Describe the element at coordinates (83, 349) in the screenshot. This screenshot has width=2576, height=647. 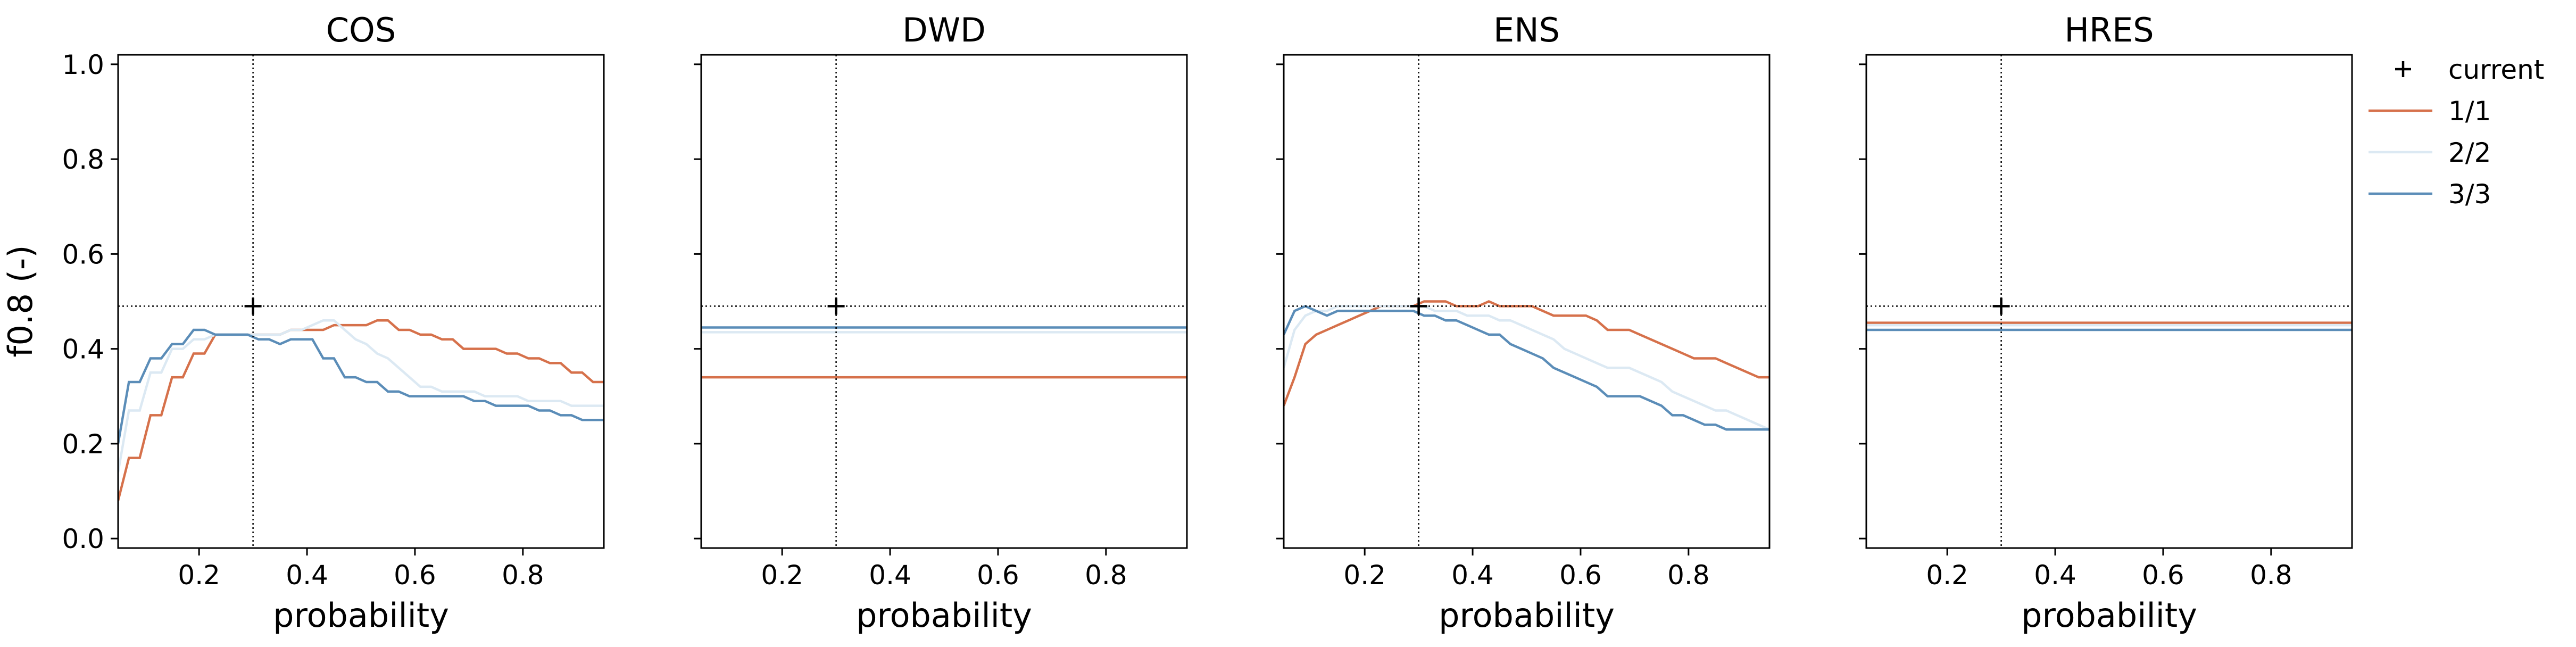
I see `y-tick-label: 0.4` at that location.